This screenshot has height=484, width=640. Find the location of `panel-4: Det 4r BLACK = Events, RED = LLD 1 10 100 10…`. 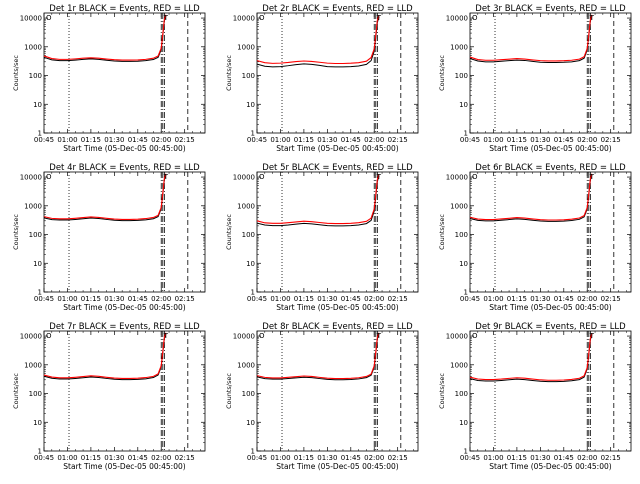

panel-4: Det 4r BLACK = Events, RED = LLD 1 10 100 10… is located at coordinates (109, 237).